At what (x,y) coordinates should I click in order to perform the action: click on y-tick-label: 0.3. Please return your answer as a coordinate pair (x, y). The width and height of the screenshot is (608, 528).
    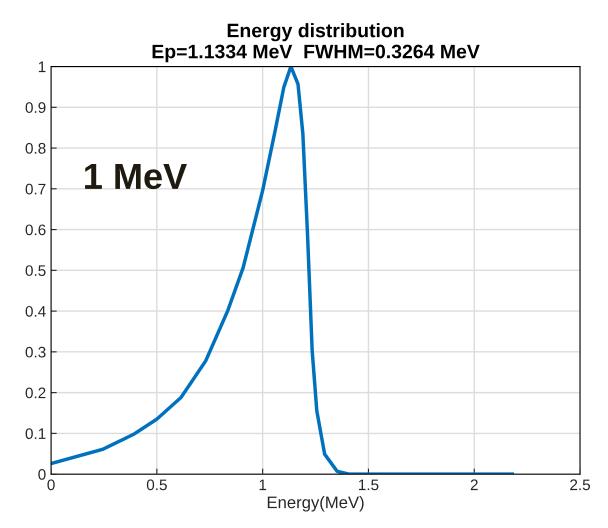
    Looking at the image, I should click on (36, 352).